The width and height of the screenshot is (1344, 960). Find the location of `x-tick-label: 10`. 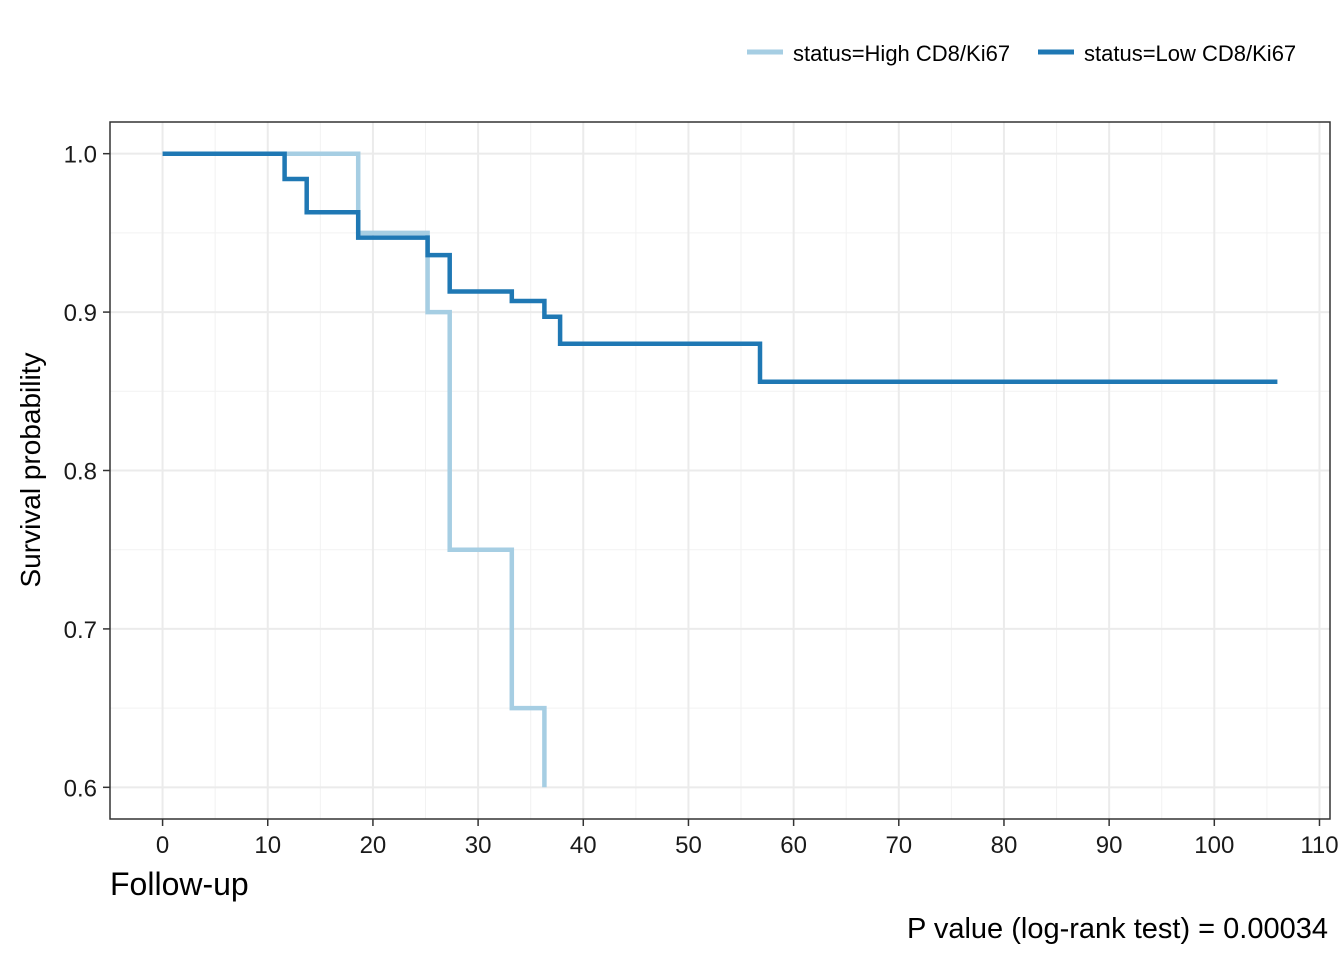

x-tick-label: 10 is located at coordinates (267, 845).